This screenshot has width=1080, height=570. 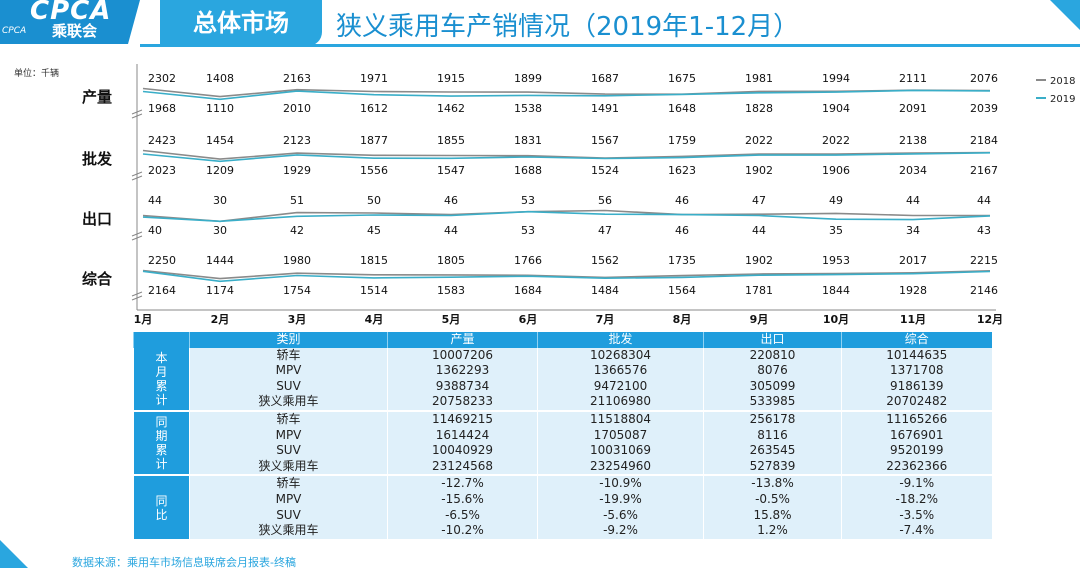 I want to click on table-cell: 527839, so click(x=772, y=467).